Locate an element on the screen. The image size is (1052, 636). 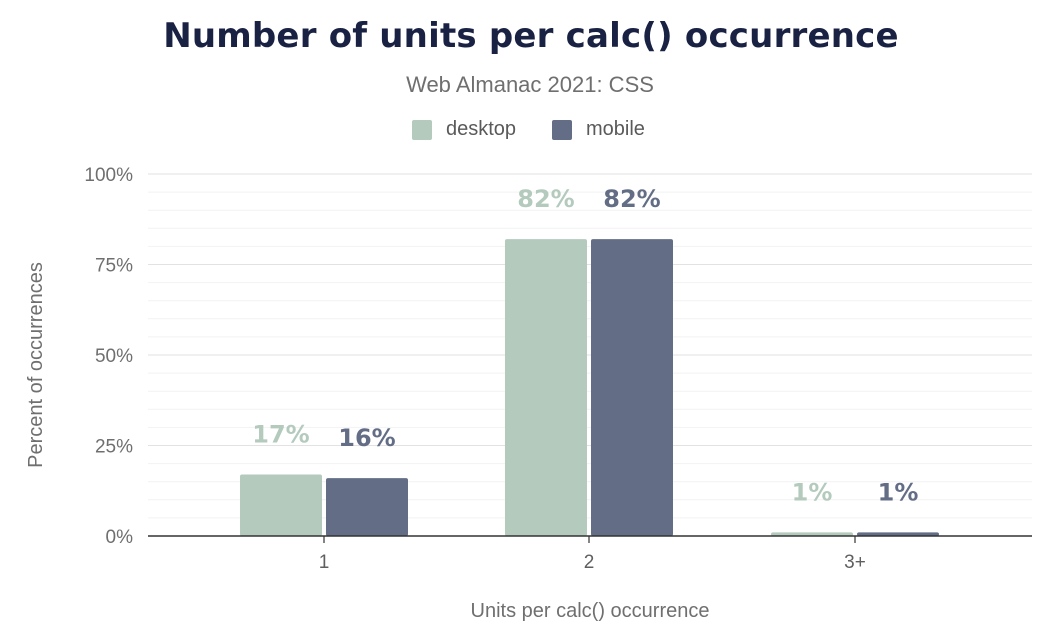
y-tick-label: 50% is located at coordinates (114, 356).